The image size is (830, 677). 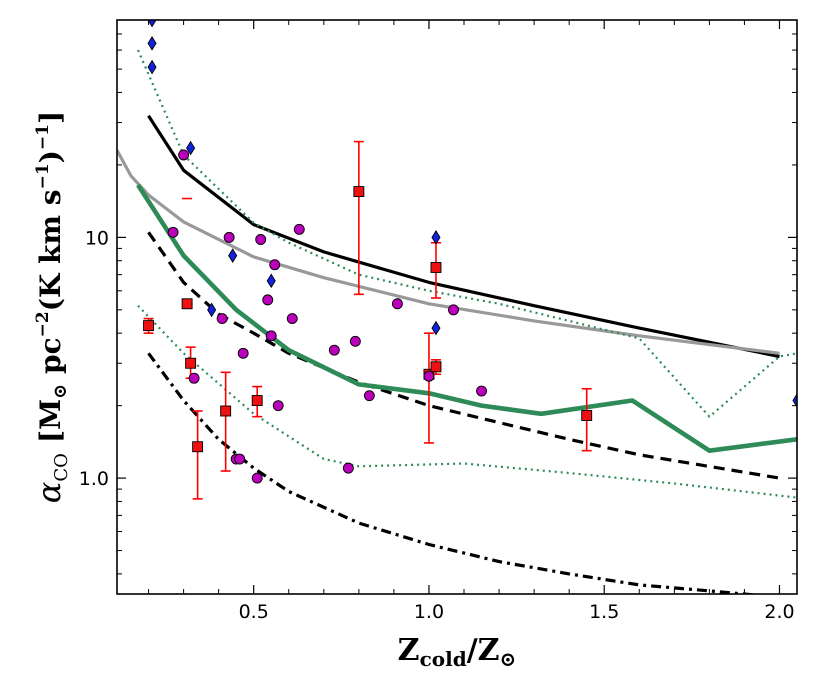 I want to click on y-tick-label: 1.0, so click(x=94, y=479).